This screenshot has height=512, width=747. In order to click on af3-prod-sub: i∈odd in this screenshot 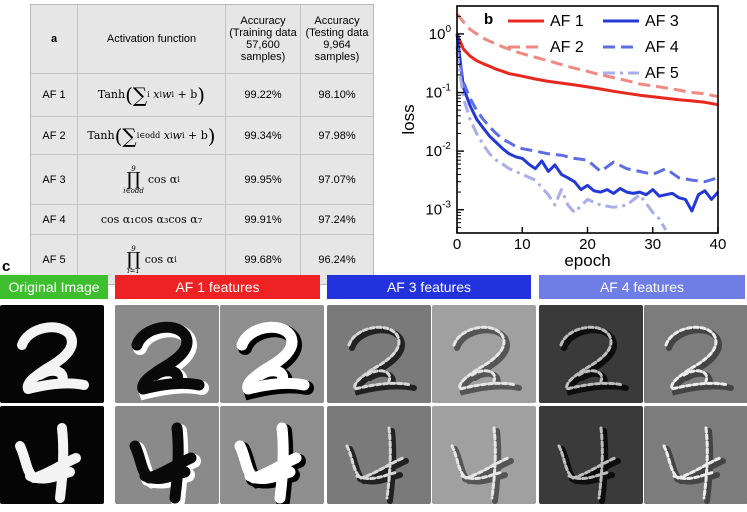, I will do `click(133, 190)`.